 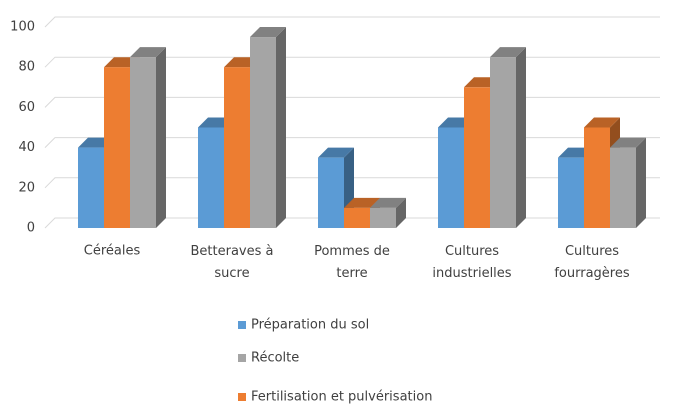 I want to click on y-tick-label: 100, so click(x=22, y=27).